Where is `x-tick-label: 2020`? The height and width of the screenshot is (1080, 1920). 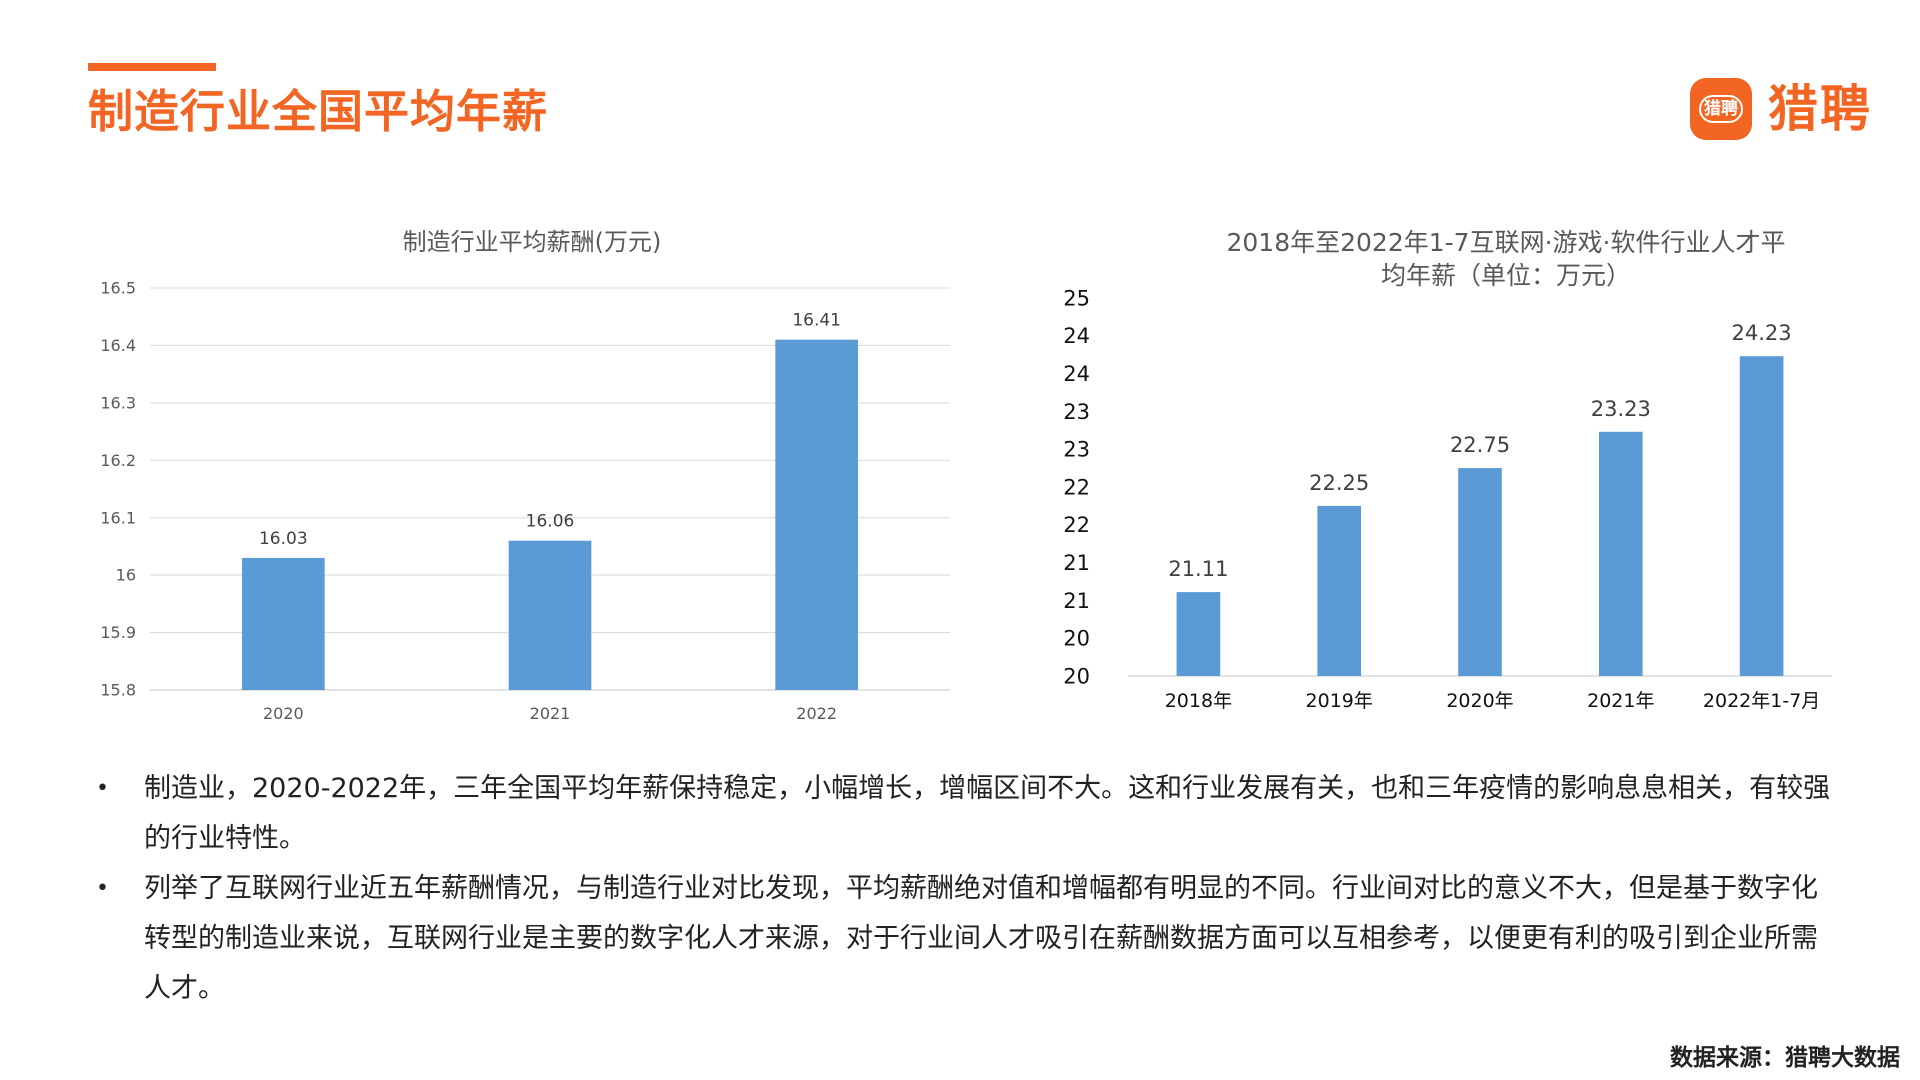 x-tick-label: 2020 is located at coordinates (283, 713).